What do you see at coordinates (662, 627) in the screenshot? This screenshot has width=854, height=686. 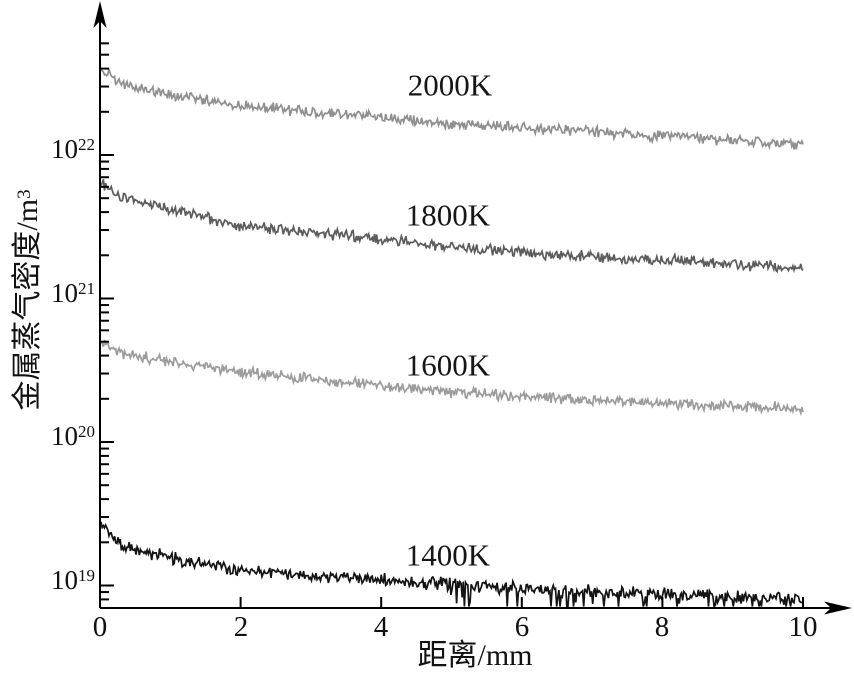 I see `x-tick-label-8: 8` at bounding box center [662, 627].